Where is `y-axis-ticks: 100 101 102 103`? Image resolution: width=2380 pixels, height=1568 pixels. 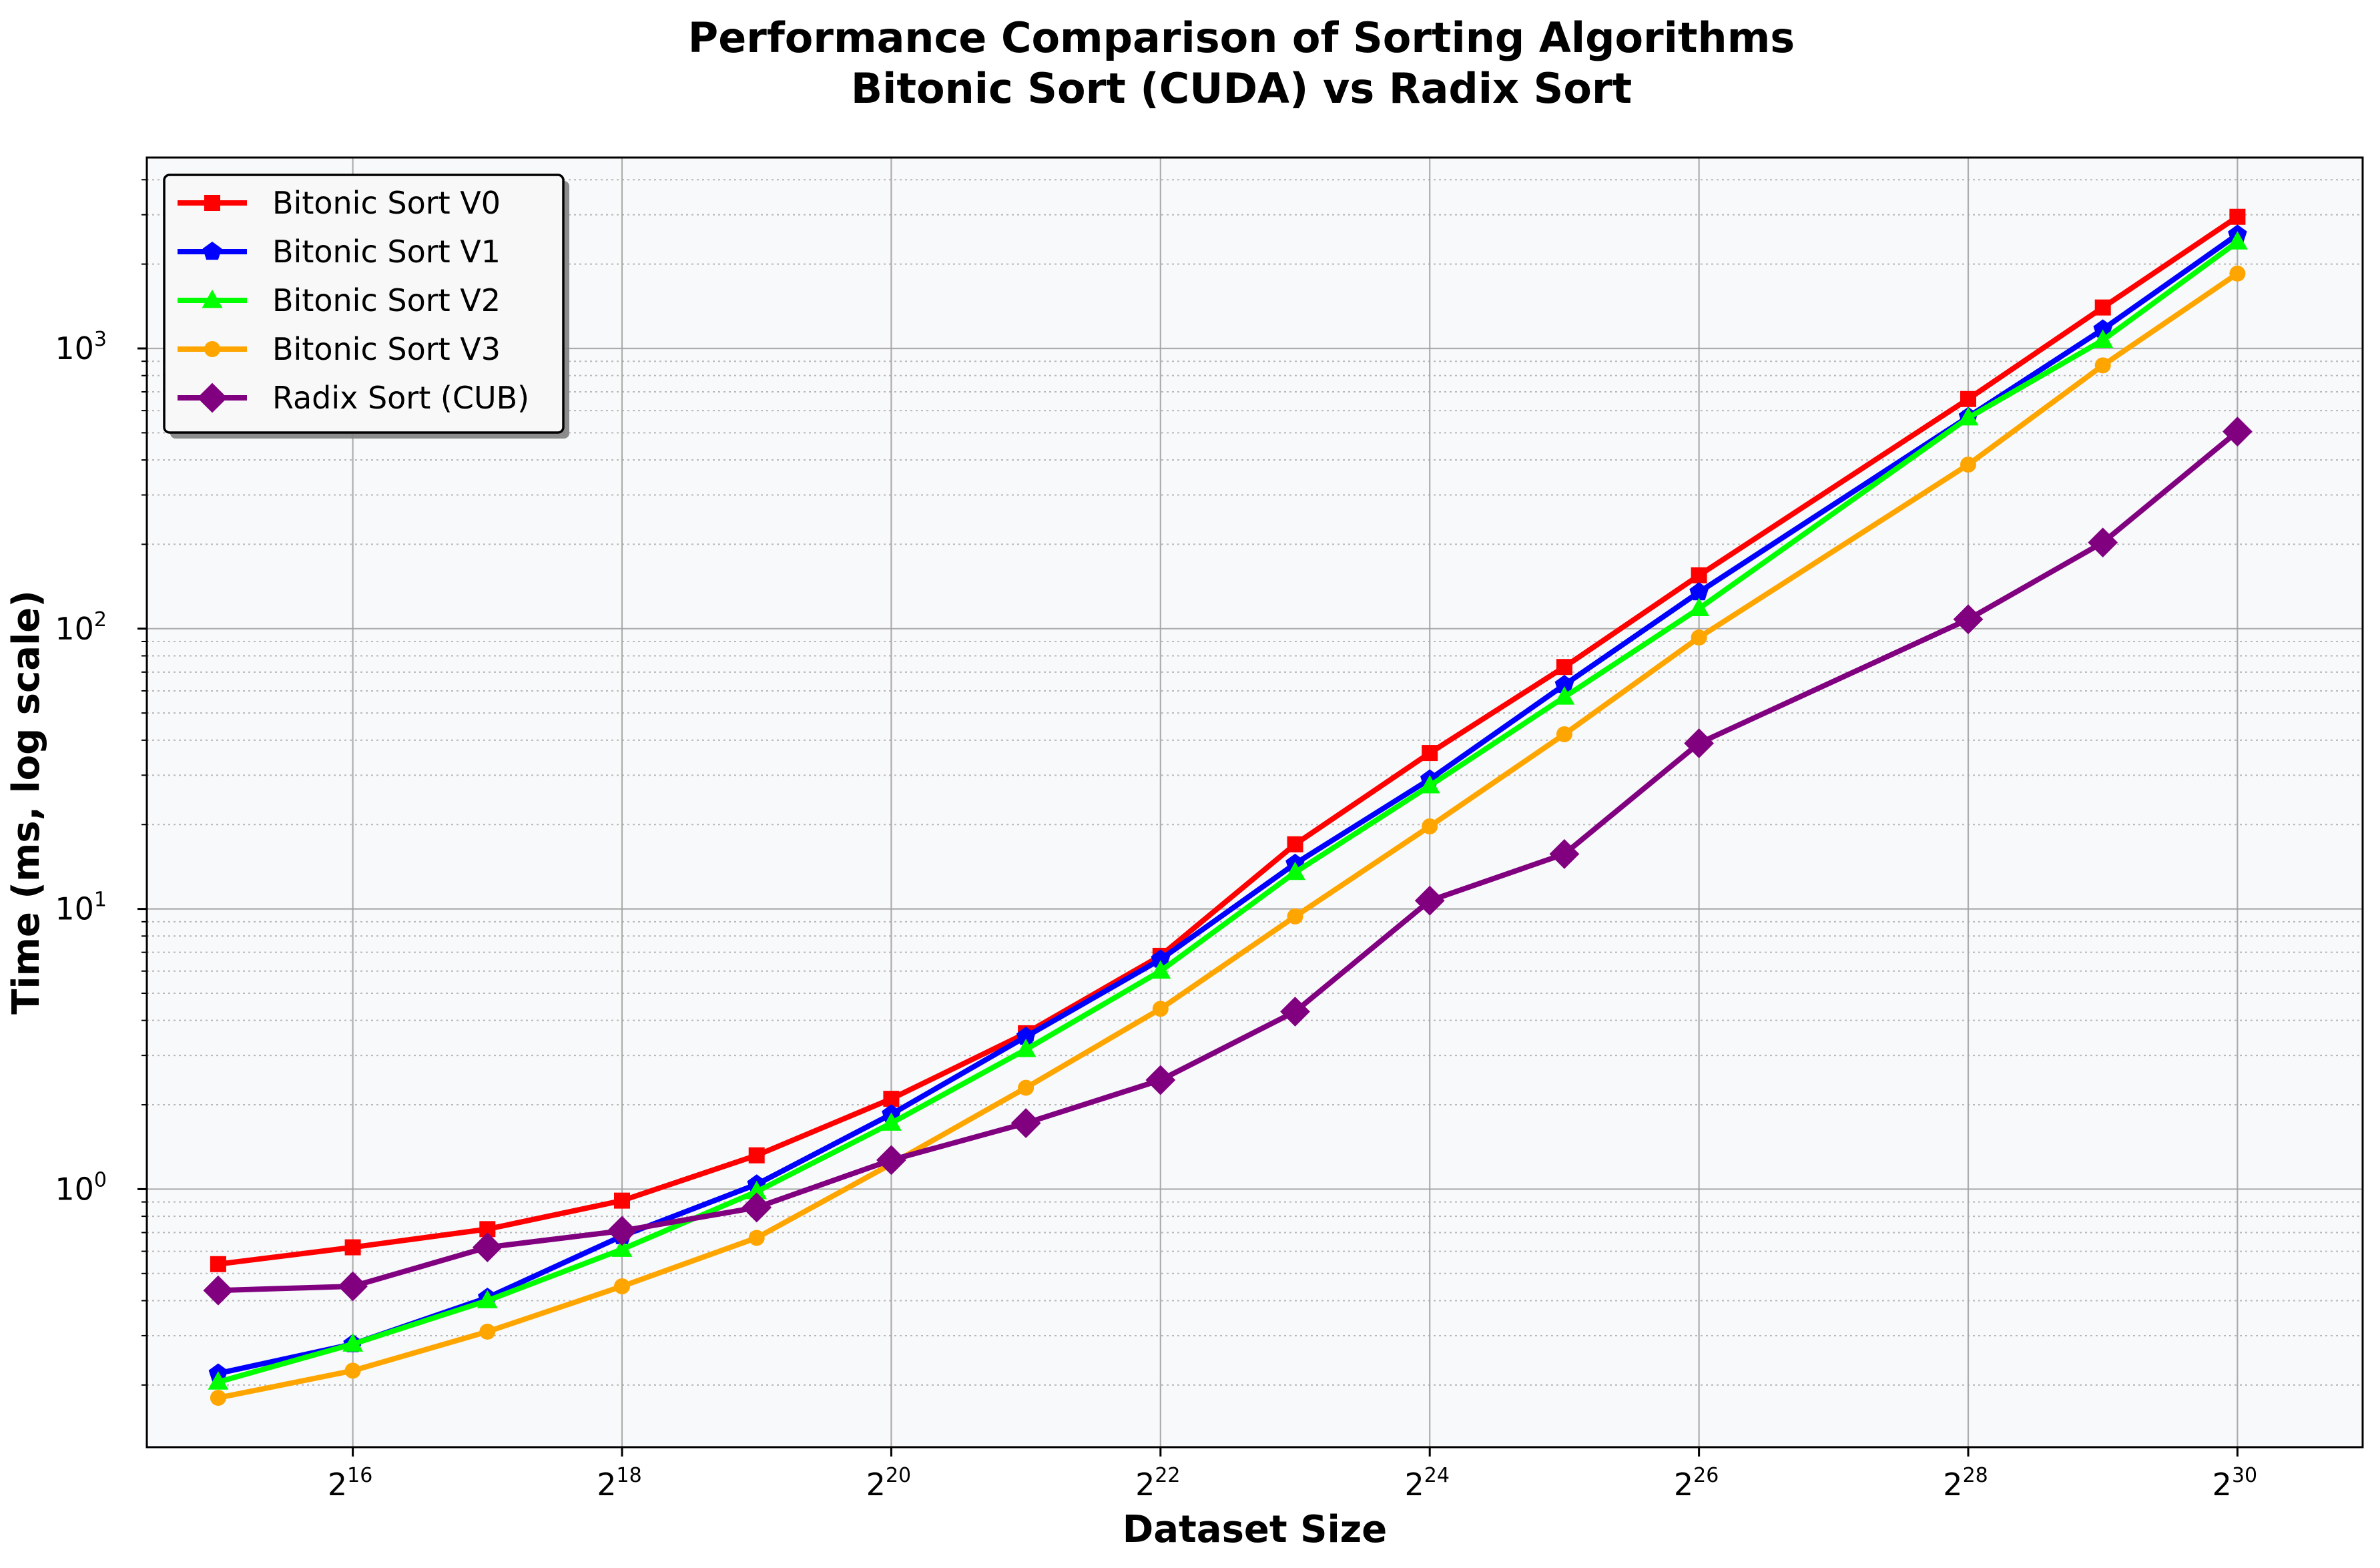
y-axis-ticks: 100 101 102 103 is located at coordinates (101, 783).